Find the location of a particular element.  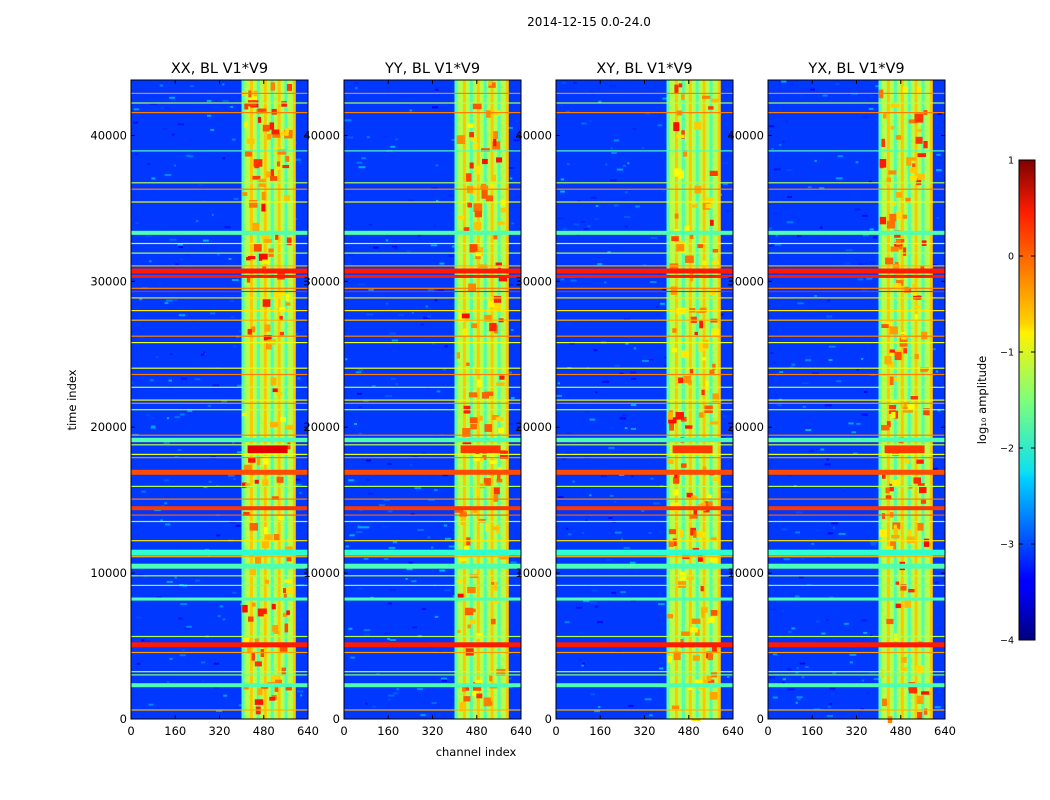

colorbar-tick-label: −2 is located at coordinates (1007, 449).